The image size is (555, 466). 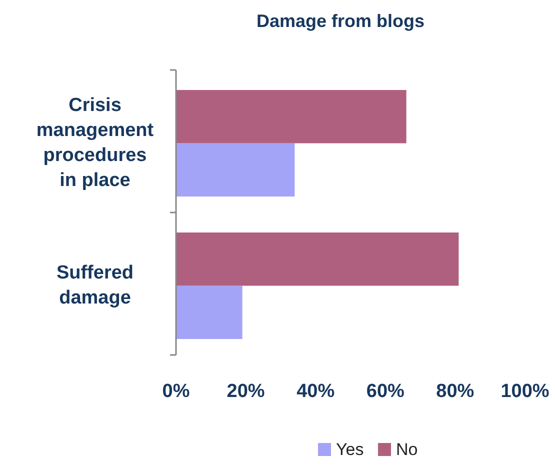 I want to click on x-tick-label: 20%, so click(x=245, y=391).